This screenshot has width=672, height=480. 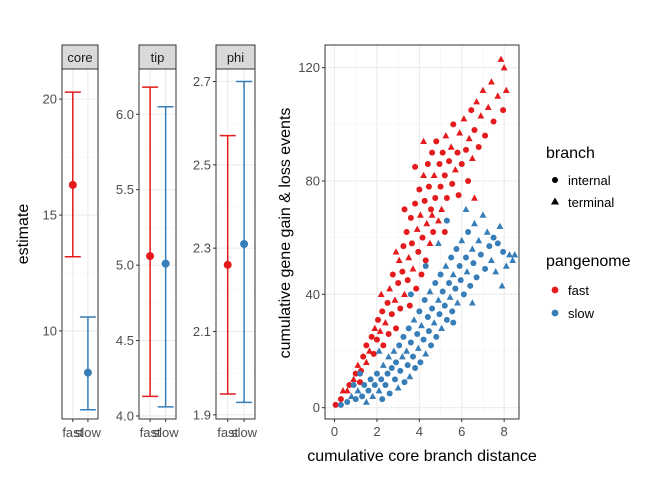 What do you see at coordinates (23, 234) in the screenshot?
I see `facet-y-axis-title: estimate` at bounding box center [23, 234].